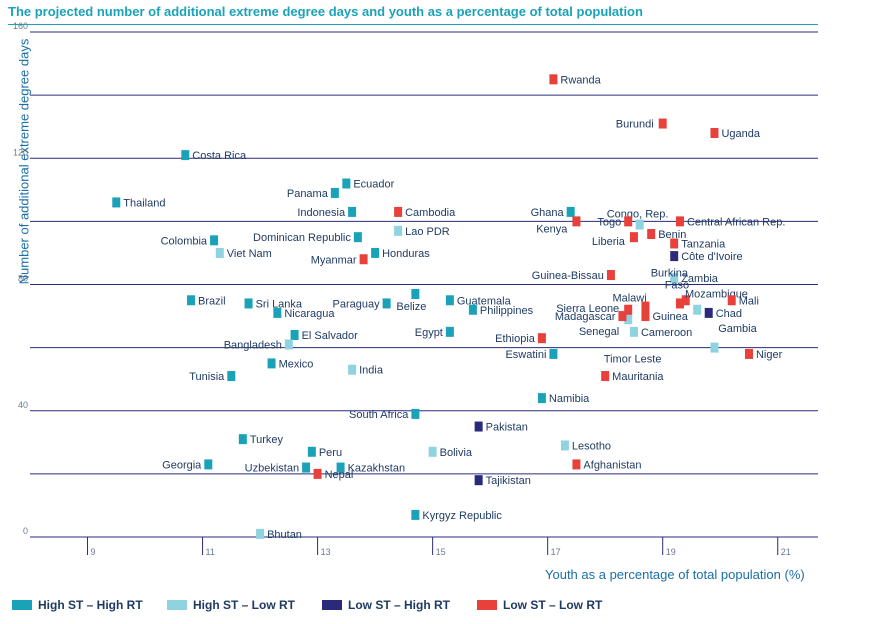 The height and width of the screenshot is (624, 878). What do you see at coordinates (556, 552) in the screenshot?
I see `x-tick-label: 17` at bounding box center [556, 552].